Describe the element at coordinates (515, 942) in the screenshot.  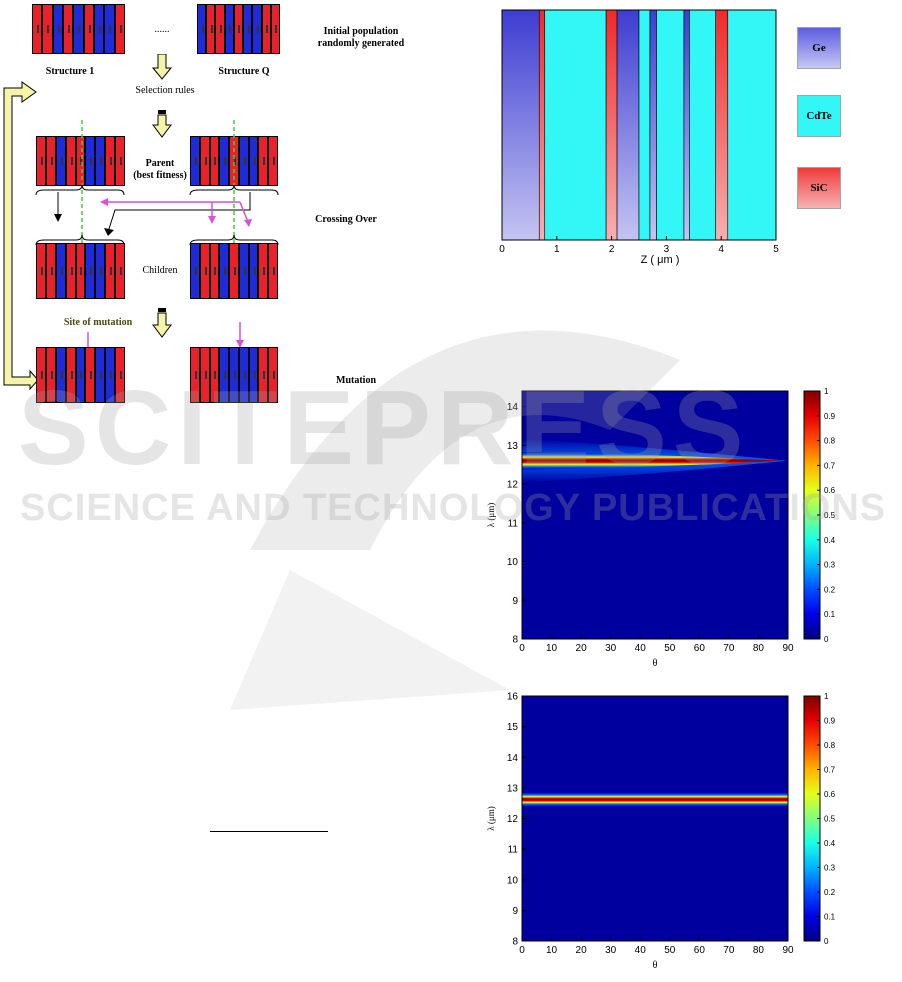
I see `heatmap-y-tick-label: 8` at that location.